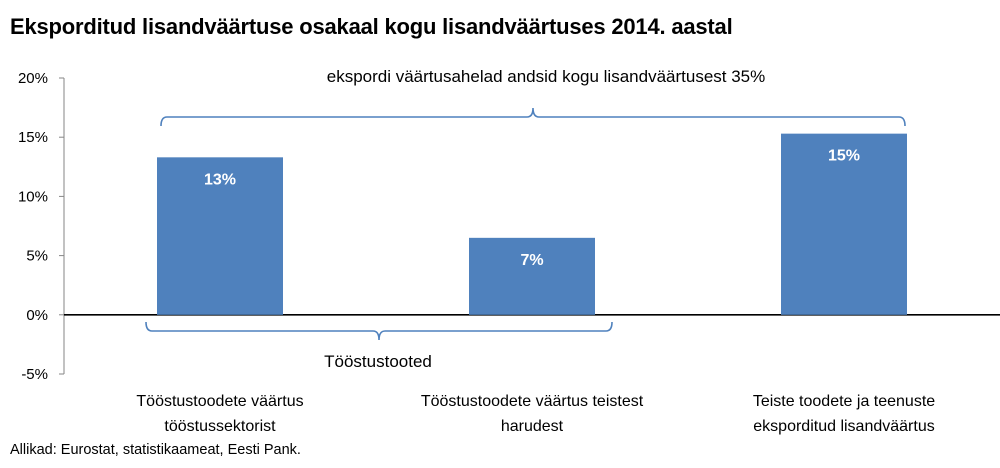 The image size is (1000, 468). What do you see at coordinates (843, 426) in the screenshot?
I see `x-category-label: eksporditud lisandväärtus` at bounding box center [843, 426].